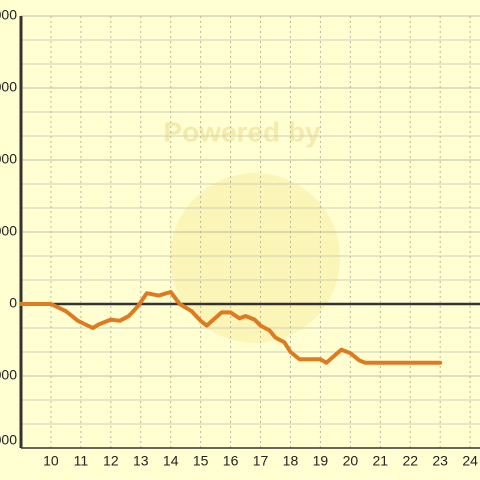 The image size is (480, 480). What do you see at coordinates (171, 461) in the screenshot?
I see `x-tick-label: 14` at bounding box center [171, 461].